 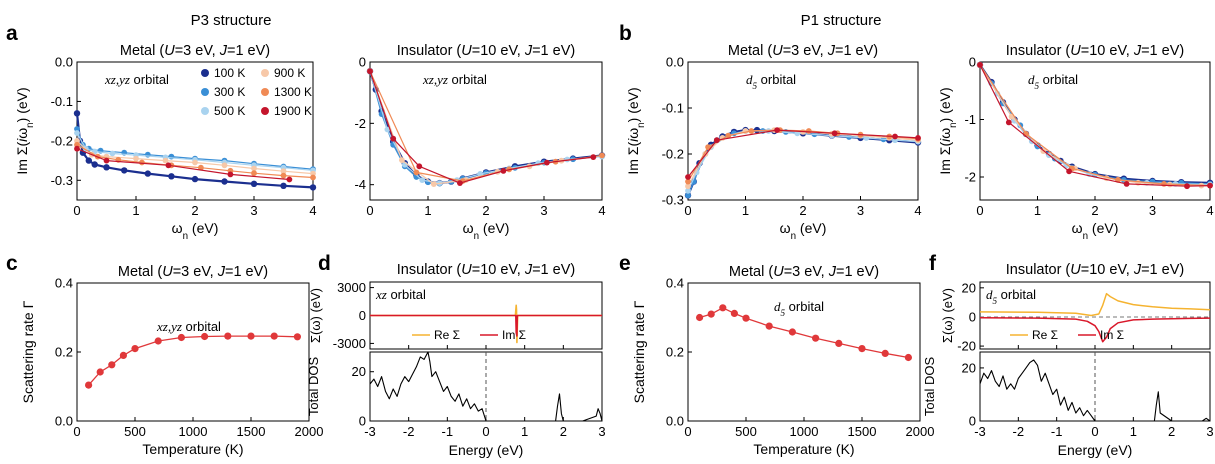 What do you see at coordinates (980, 431) in the screenshot?
I see `x-tick-label: -3` at bounding box center [980, 431].